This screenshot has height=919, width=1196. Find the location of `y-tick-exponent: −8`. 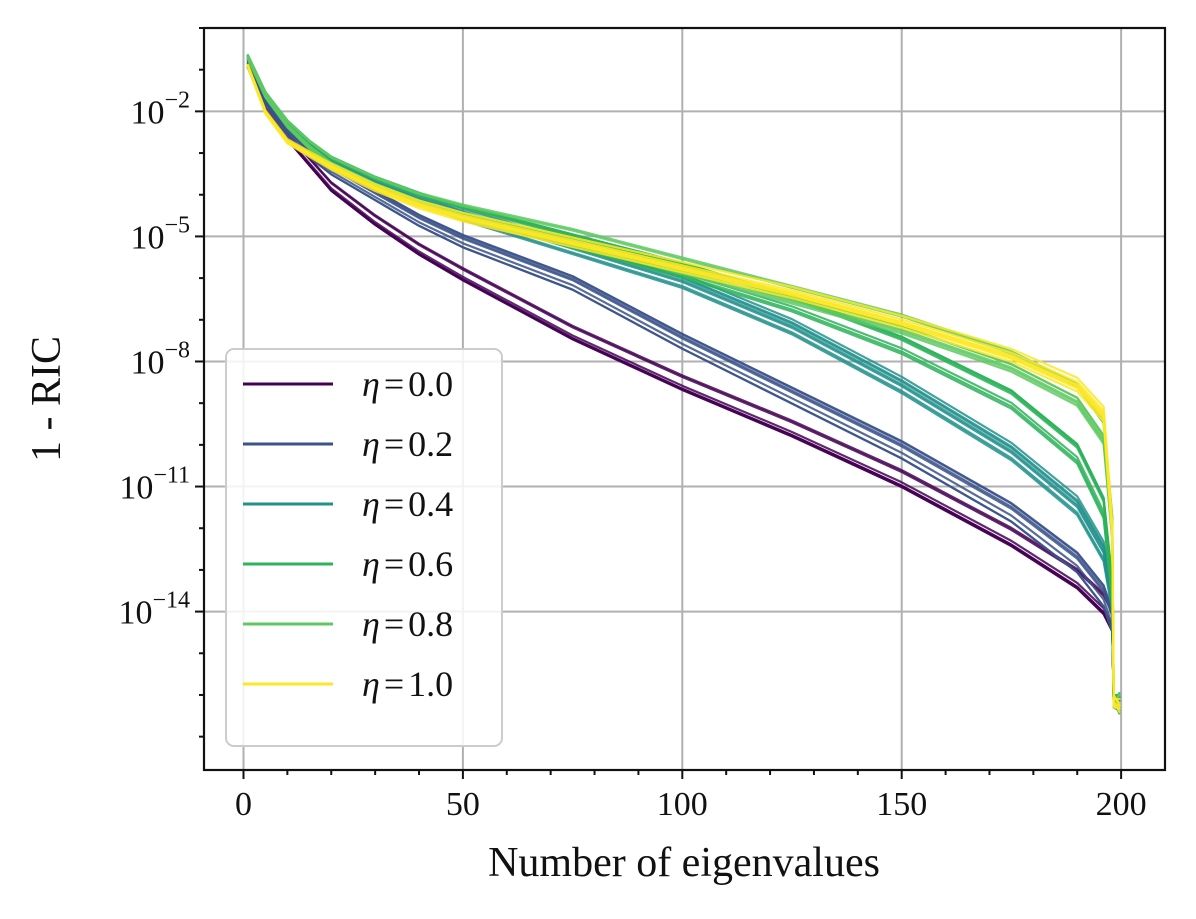

y-tick-exponent: −8 is located at coordinates (177, 350).